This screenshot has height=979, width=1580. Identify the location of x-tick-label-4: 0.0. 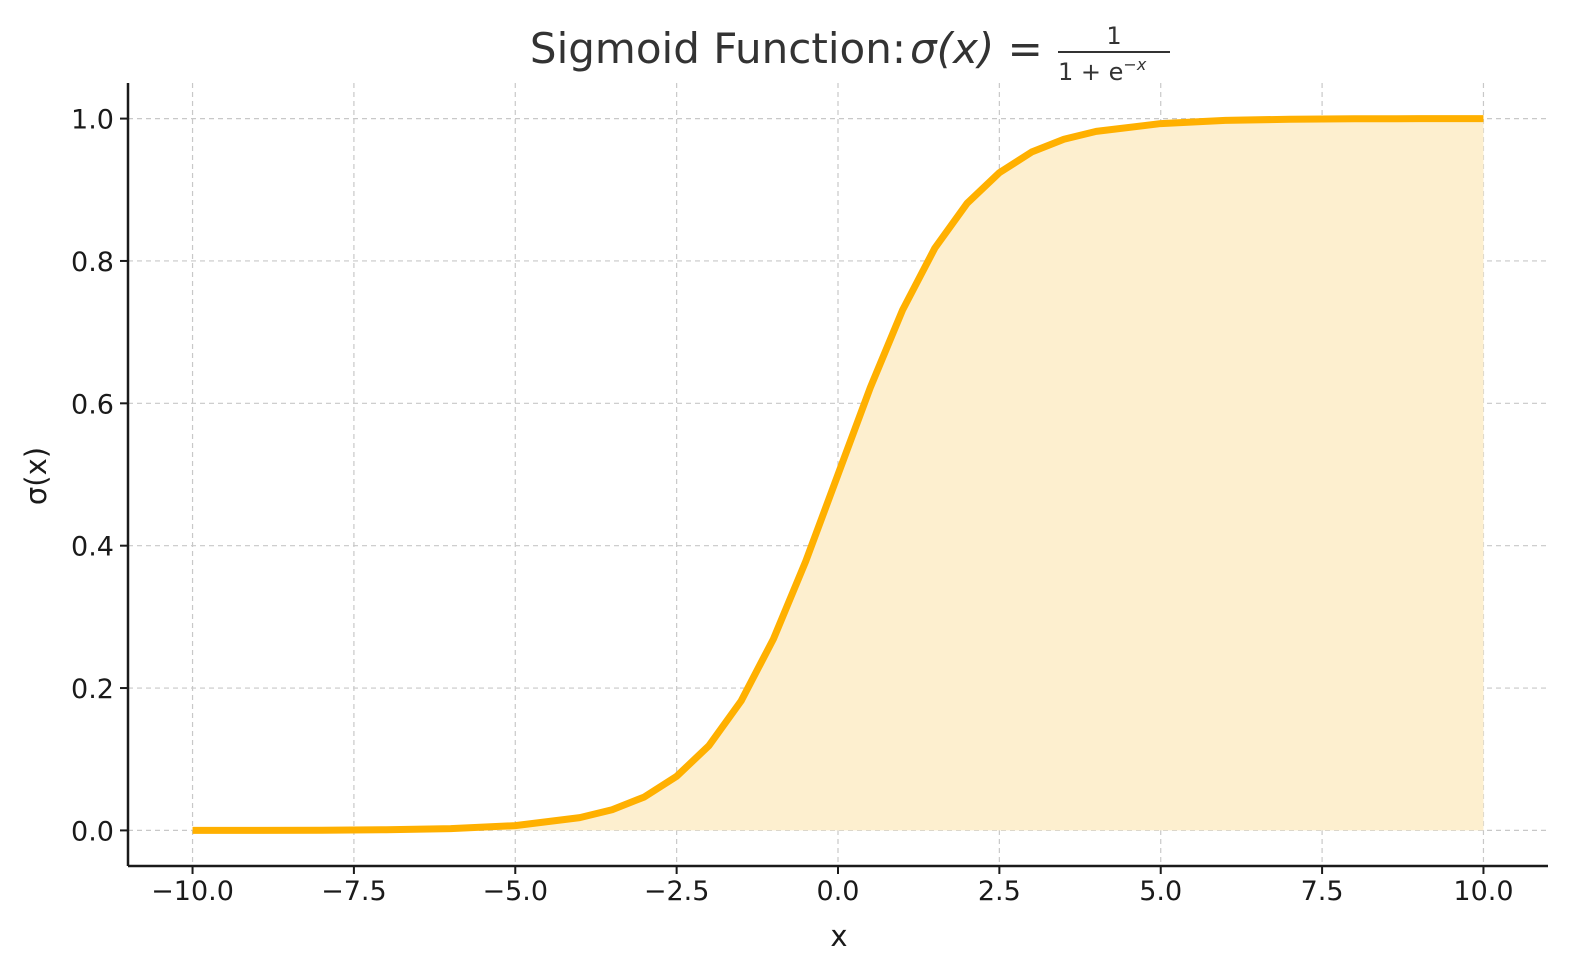
(838, 891).